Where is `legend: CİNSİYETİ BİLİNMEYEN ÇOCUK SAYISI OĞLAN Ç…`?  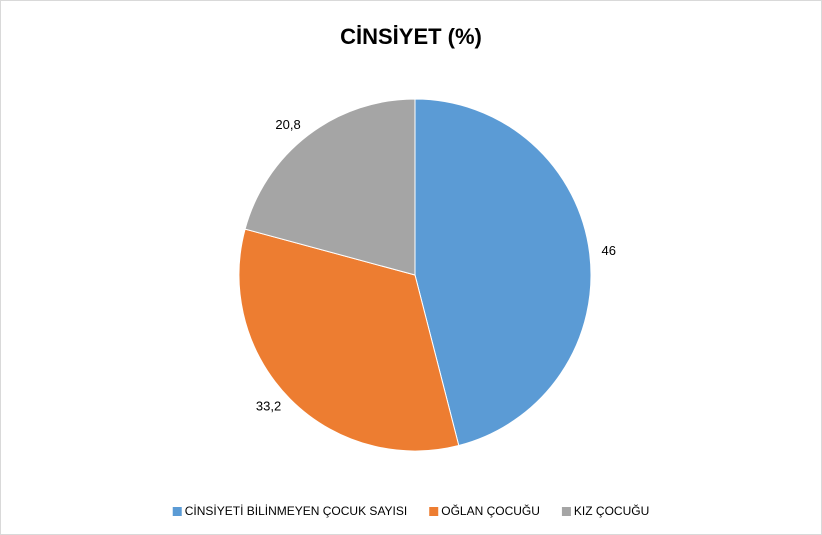
legend: CİNSİYETİ BİLİNMEYEN ÇOCUK SAYISI OĞLAN Ç… is located at coordinates (410, 510).